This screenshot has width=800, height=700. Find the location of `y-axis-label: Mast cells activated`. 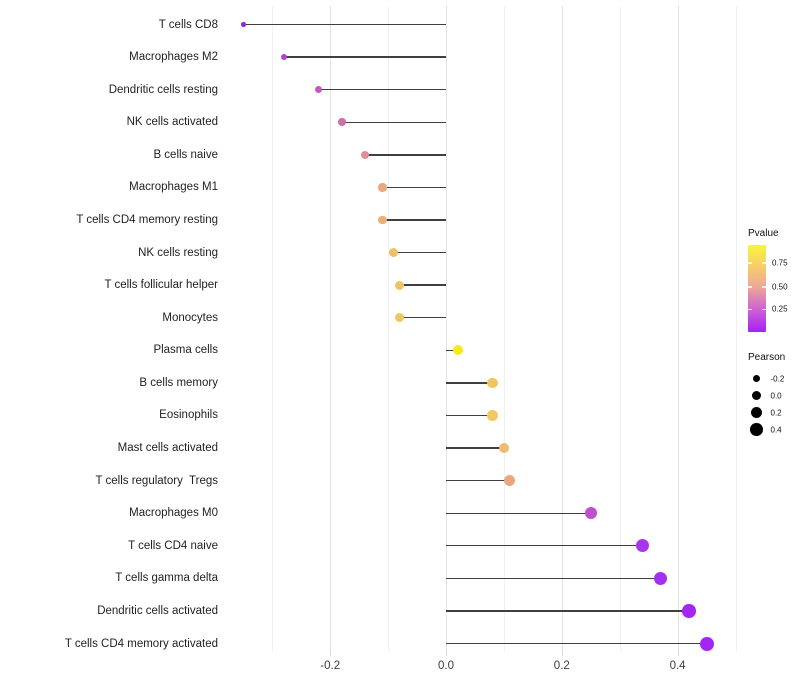

y-axis-label: Mast cells activated is located at coordinates (167, 448).